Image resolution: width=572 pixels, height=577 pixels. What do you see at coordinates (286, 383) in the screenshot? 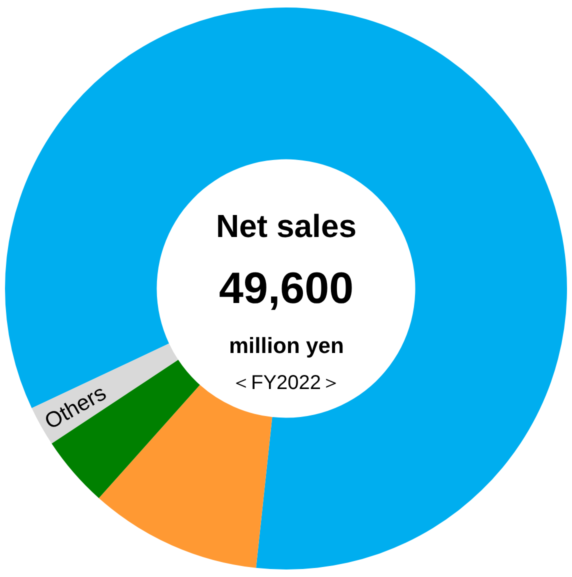
I see `text: ＜FY2022＞` at bounding box center [286, 383].